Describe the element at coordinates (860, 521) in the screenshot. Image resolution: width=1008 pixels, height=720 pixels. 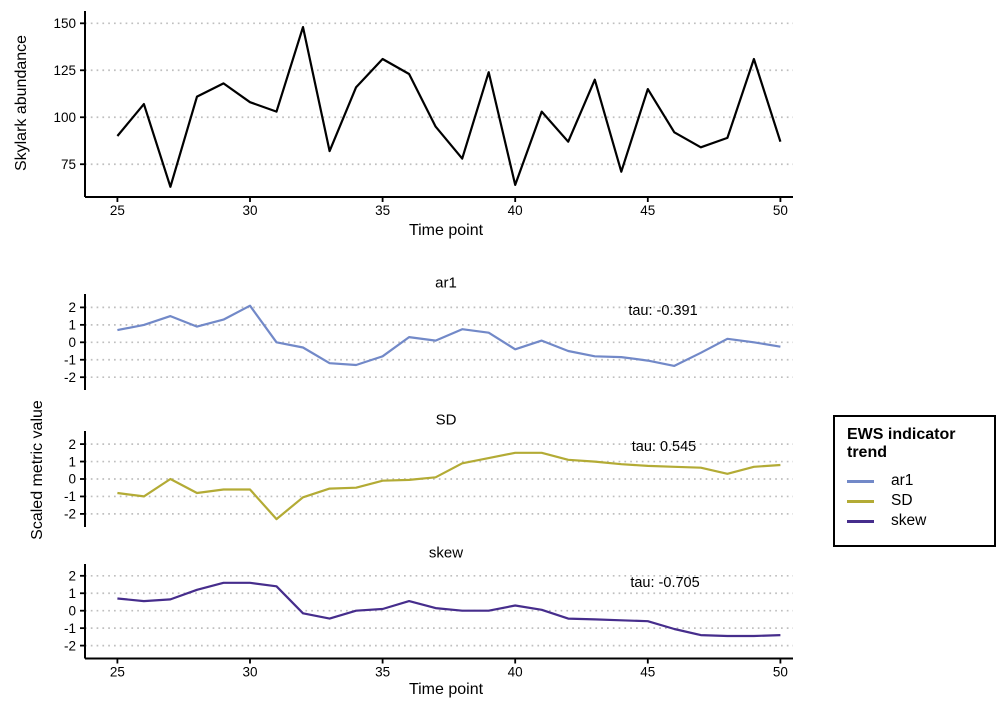
I see `legend-swatch-skew` at that location.